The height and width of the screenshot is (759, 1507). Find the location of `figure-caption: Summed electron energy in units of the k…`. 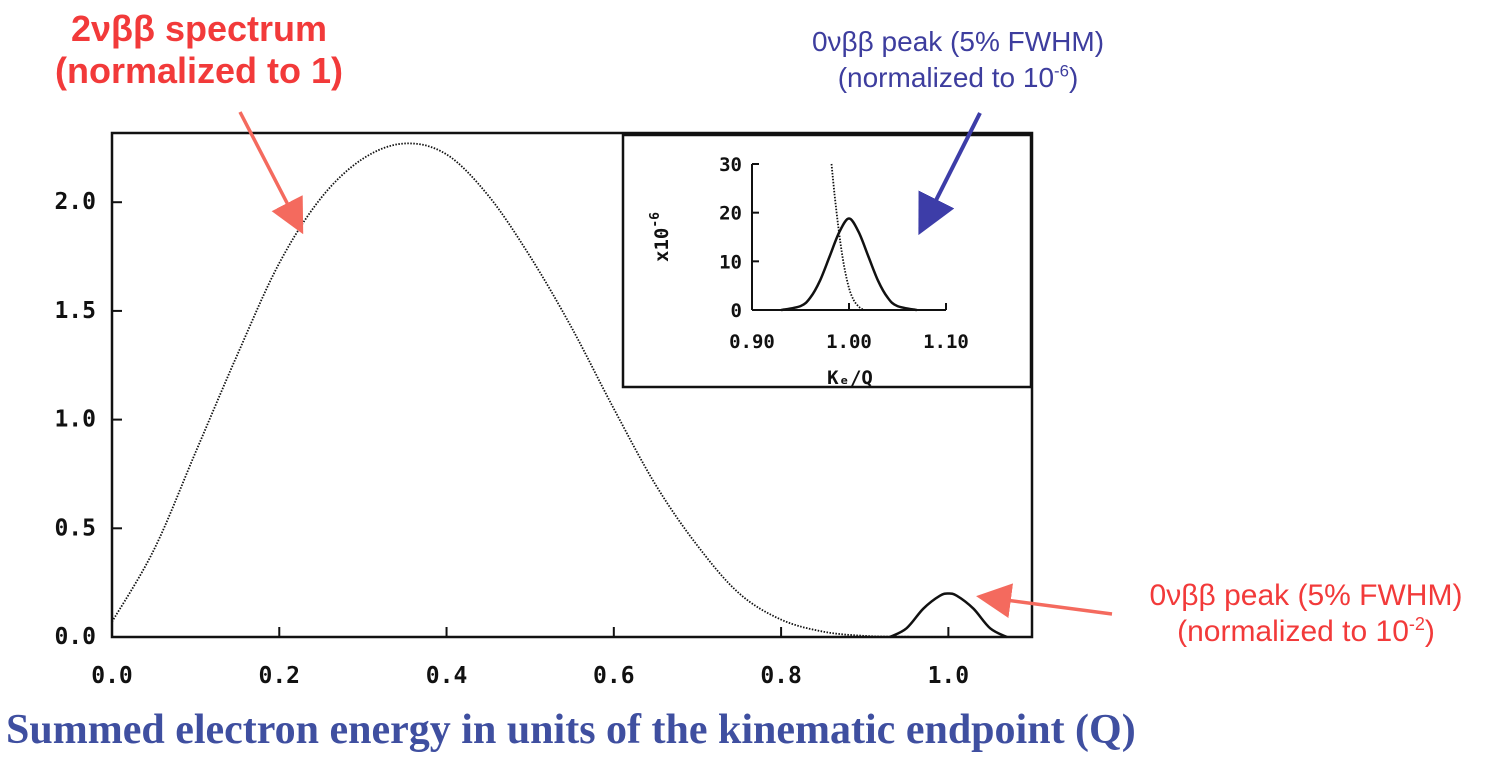

figure-caption: Summed electron energy in units of the k… is located at coordinates (571, 730).